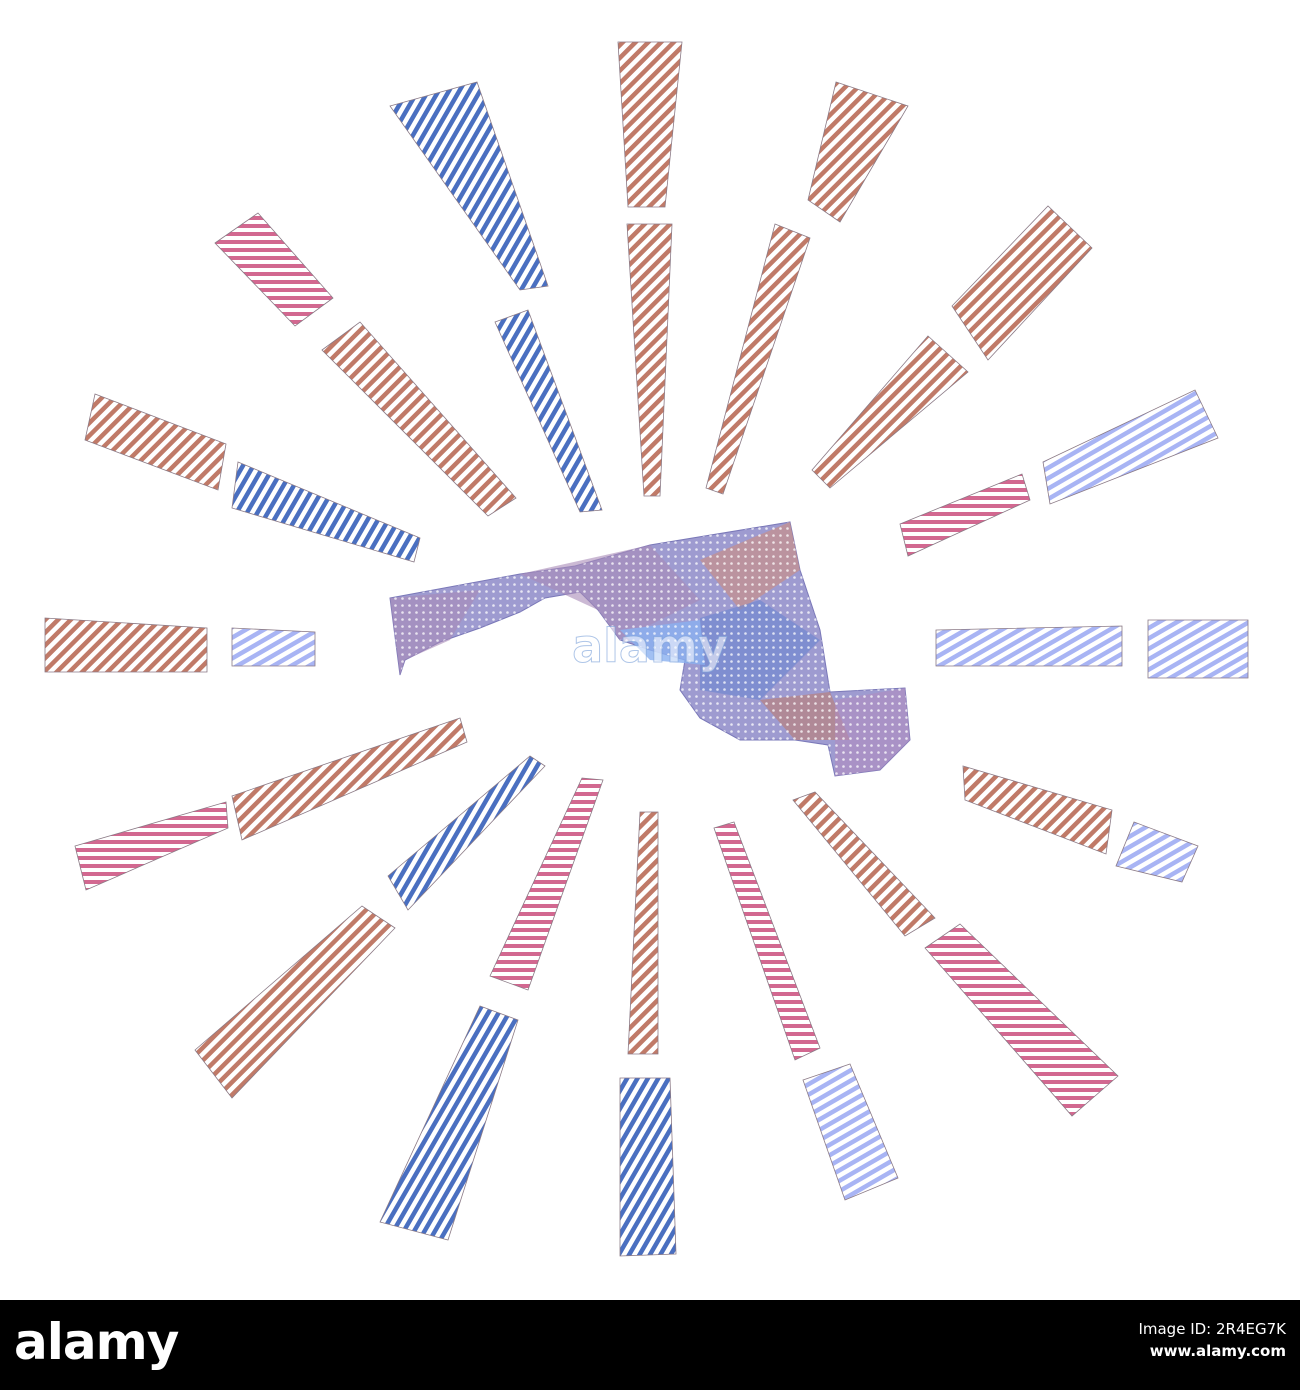 The width and height of the screenshot is (1300, 1390). I want to click on image-id-block: Image ID: 2R4EG7K www.alamy.com, so click(1212, 1340).